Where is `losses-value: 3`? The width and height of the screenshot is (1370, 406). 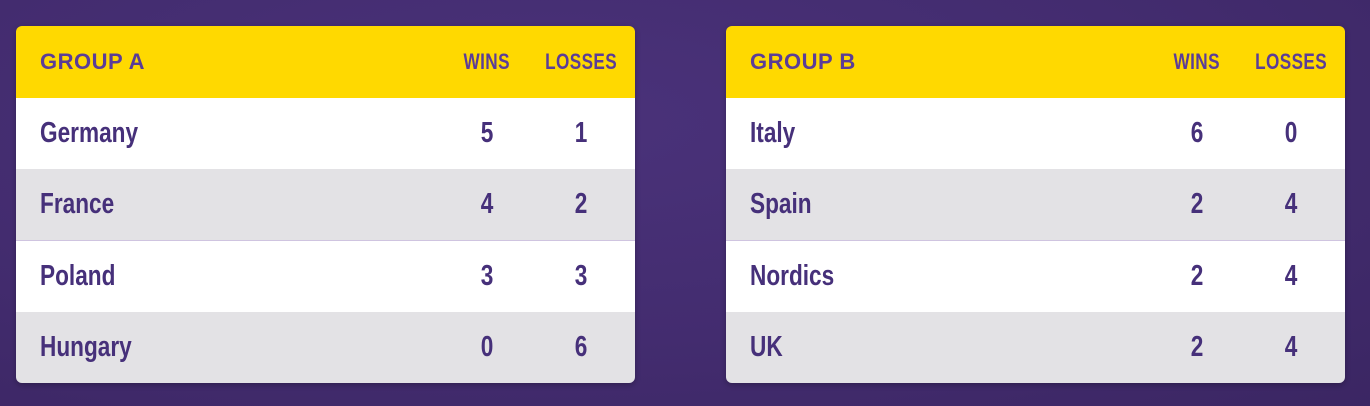
losses-value: 3 is located at coordinates (581, 276).